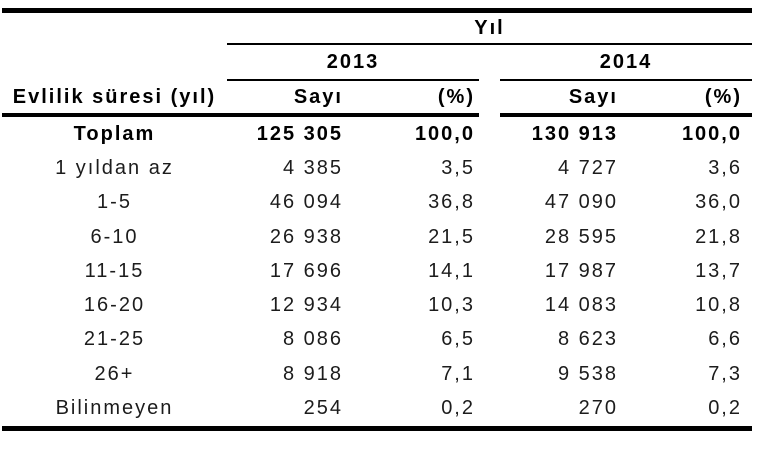  Describe the element at coordinates (114, 236) in the screenshot. I see `row-label: 6-10` at that location.